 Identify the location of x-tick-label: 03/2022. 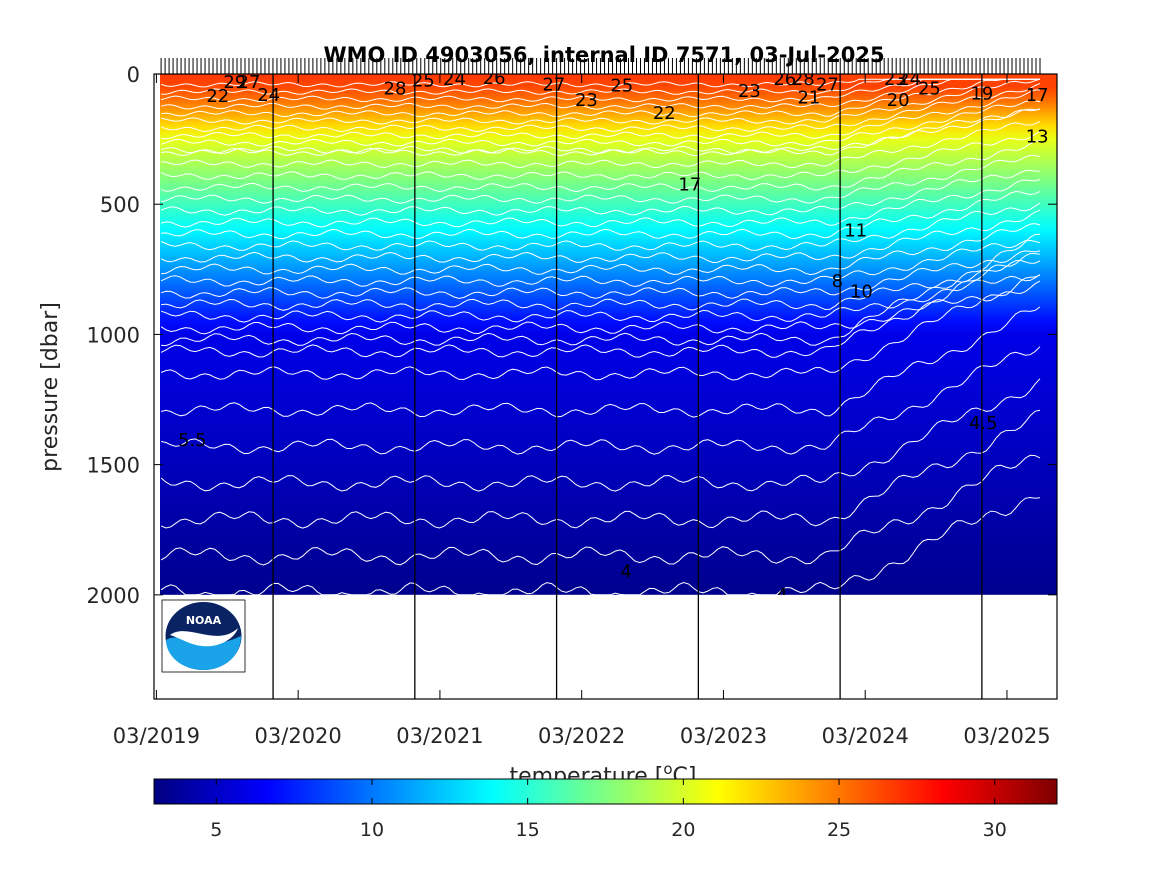
(581, 736).